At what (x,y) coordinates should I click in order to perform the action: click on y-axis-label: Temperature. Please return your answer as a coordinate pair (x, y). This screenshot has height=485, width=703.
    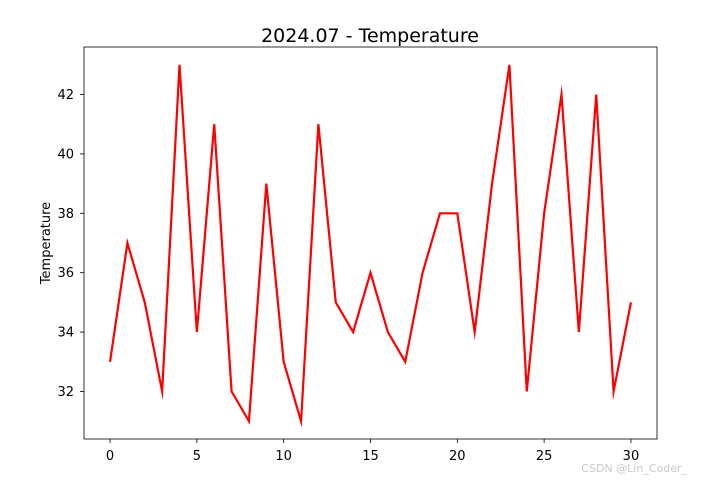
    Looking at the image, I should click on (46, 243).